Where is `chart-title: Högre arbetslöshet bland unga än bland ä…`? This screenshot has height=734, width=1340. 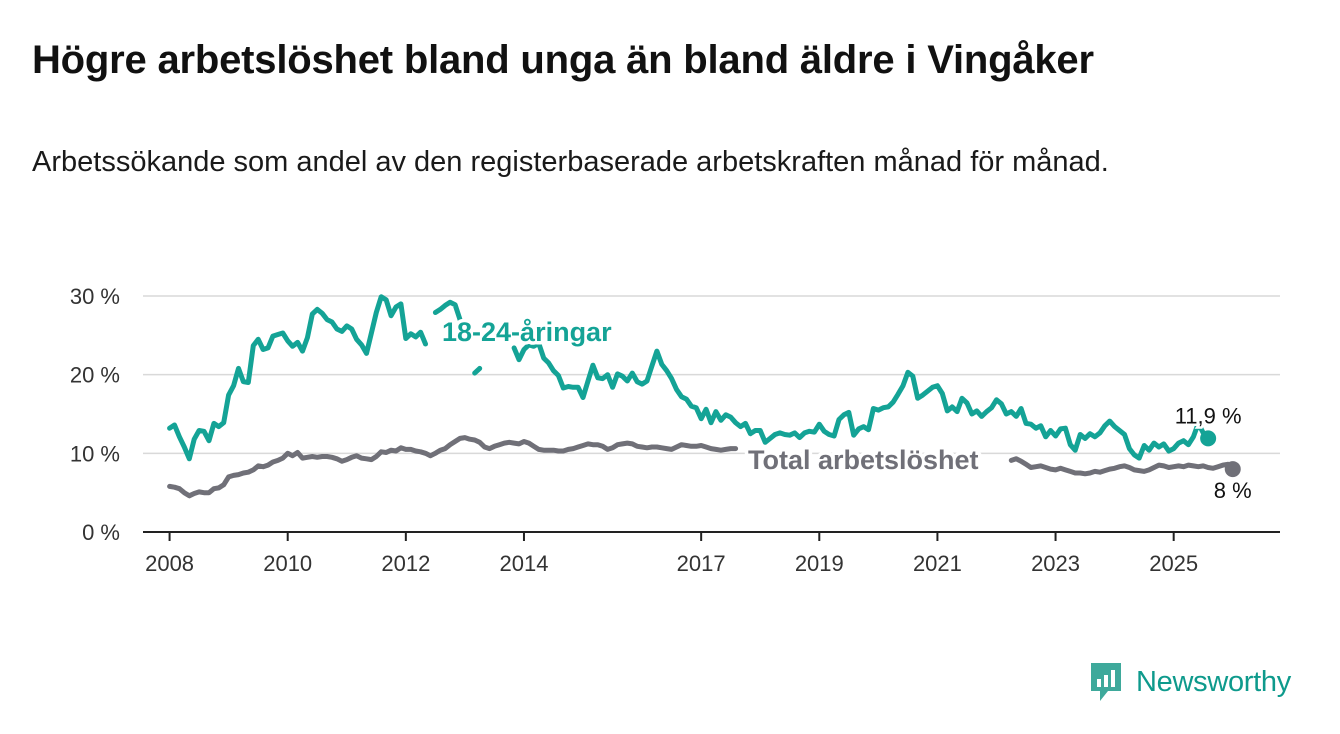
chart-title: Högre arbetslöshet bland unga än bland ä… is located at coordinates (563, 60).